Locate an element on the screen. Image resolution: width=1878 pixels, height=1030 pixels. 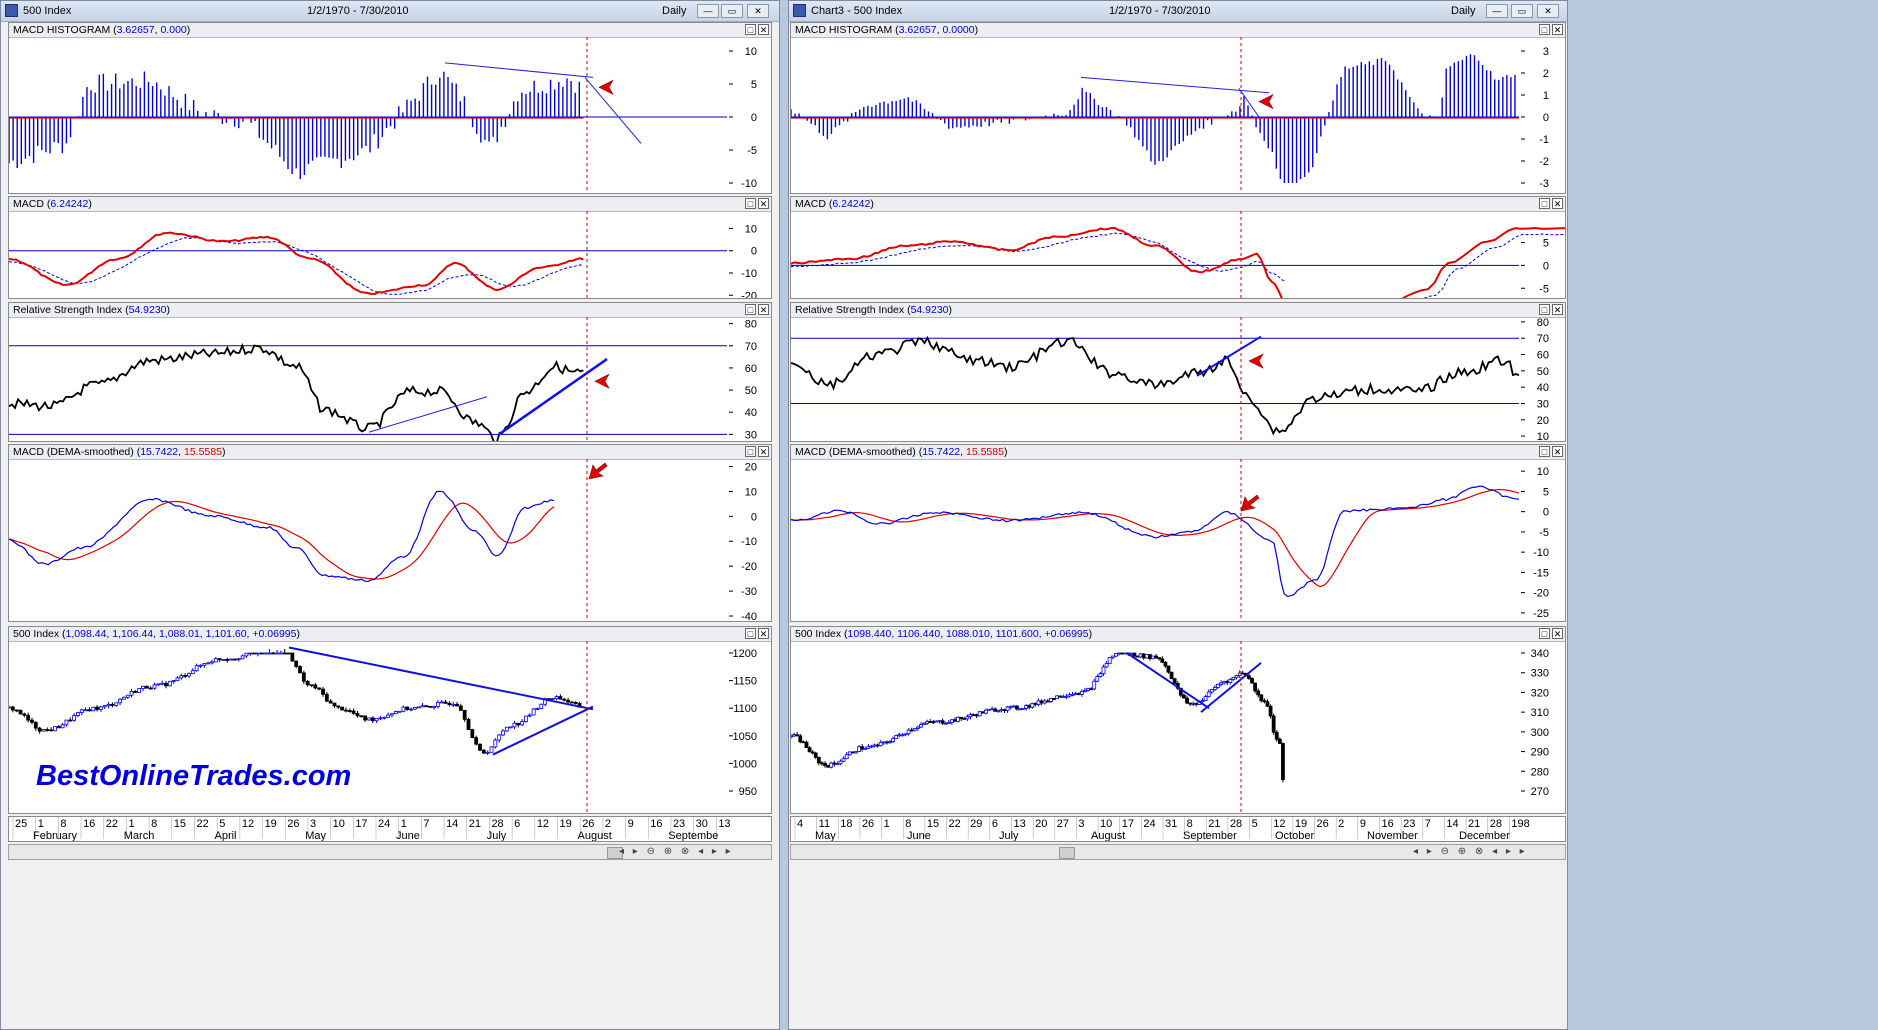
x-day-label: 15 is located at coordinates (933, 824).